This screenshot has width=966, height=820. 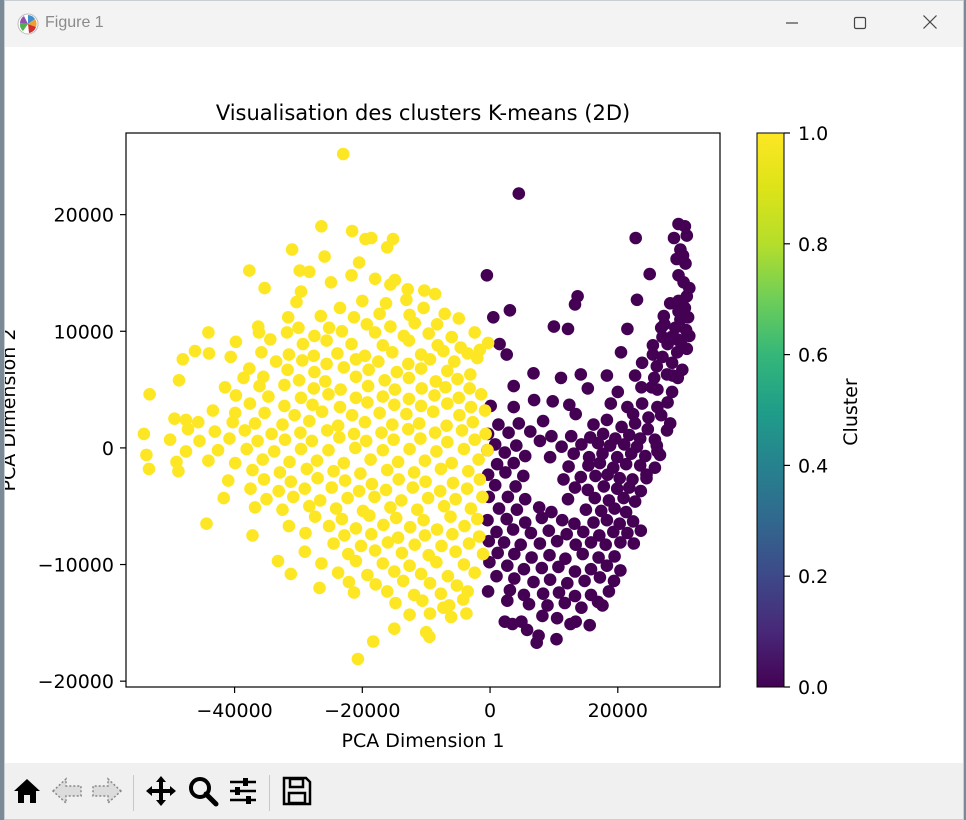 I want to click on save-icon, so click(x=297, y=793).